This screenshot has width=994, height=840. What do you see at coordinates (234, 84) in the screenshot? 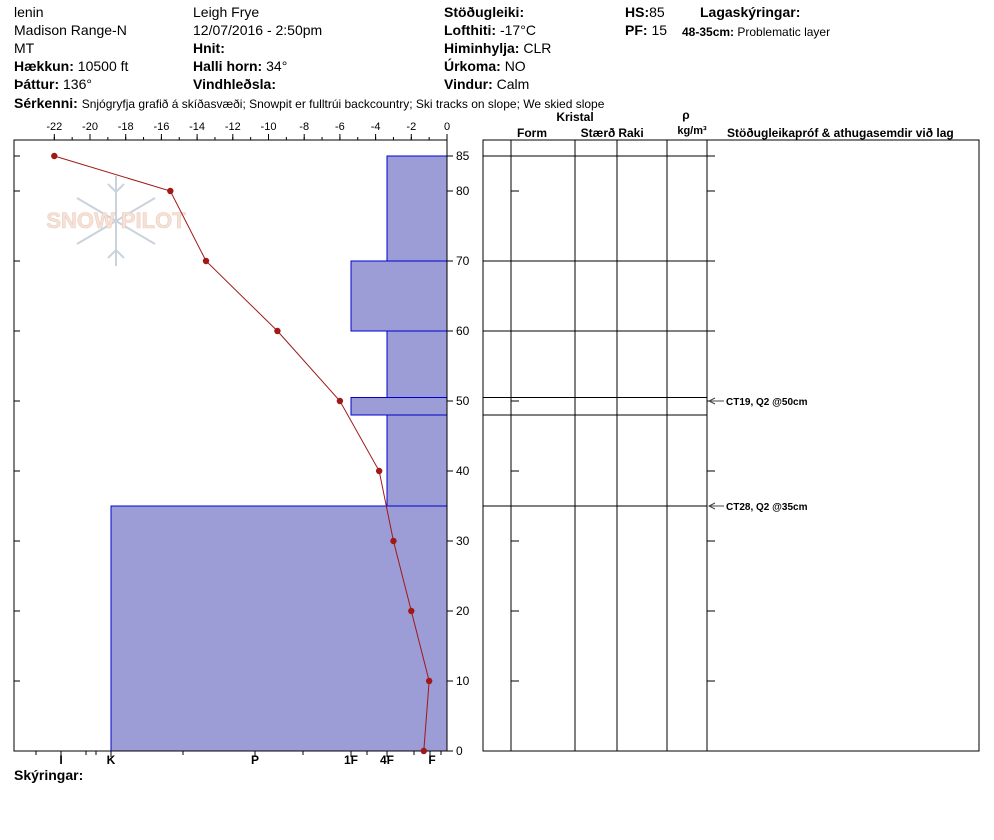
I see `wind-loading-label: Vindhleðsla:` at bounding box center [234, 84].